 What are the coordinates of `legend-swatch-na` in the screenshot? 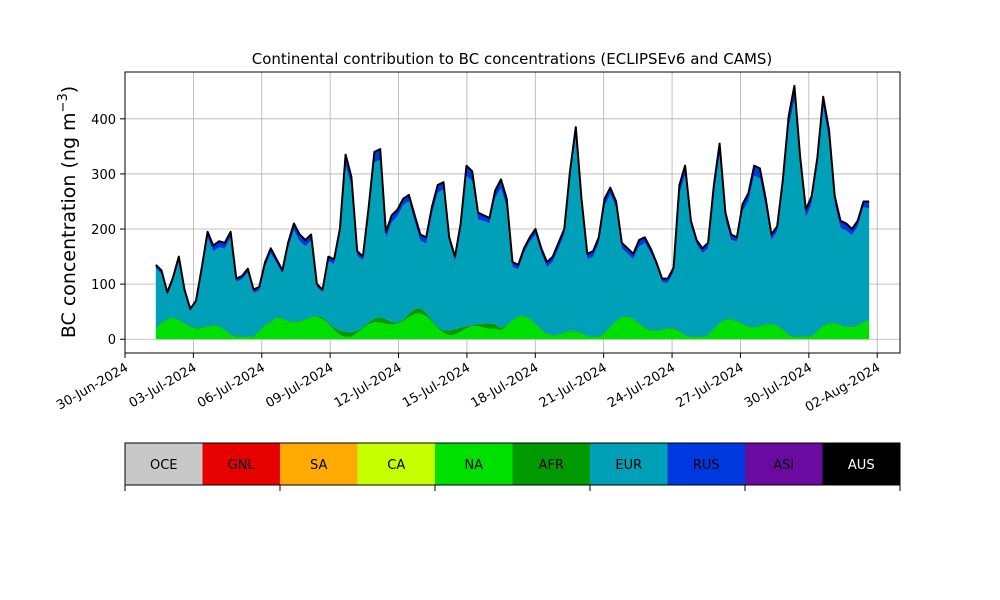 It's located at (474, 464).